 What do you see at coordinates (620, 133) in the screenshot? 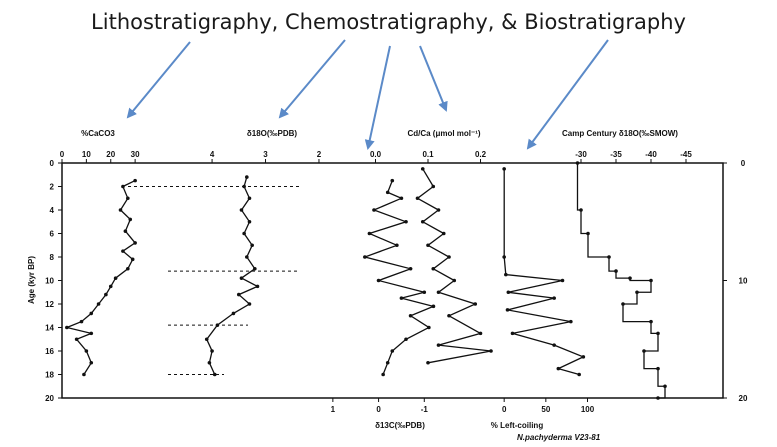
I see `campcentury-axis-label: Camp Century δ18O(‰SMOW)` at bounding box center [620, 133].